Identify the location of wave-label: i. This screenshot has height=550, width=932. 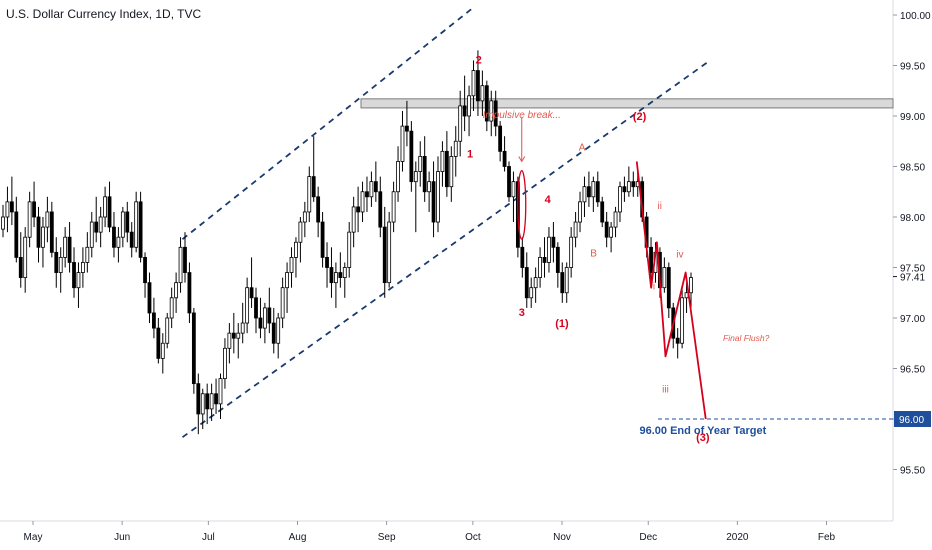
(654, 287).